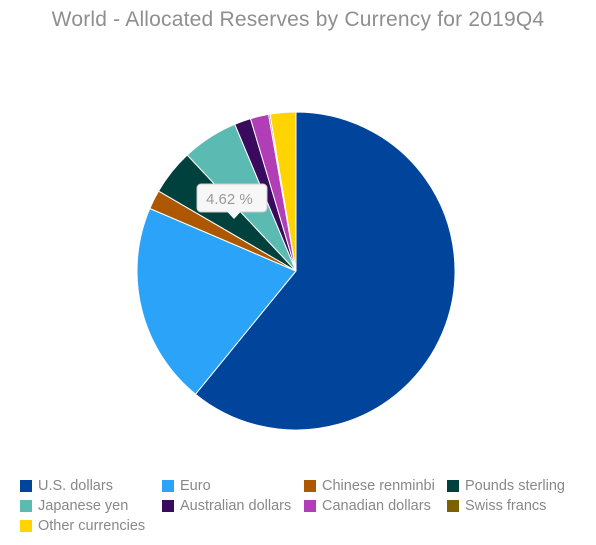  What do you see at coordinates (234, 215) in the screenshot?
I see `tooltip-pointer` at bounding box center [234, 215].